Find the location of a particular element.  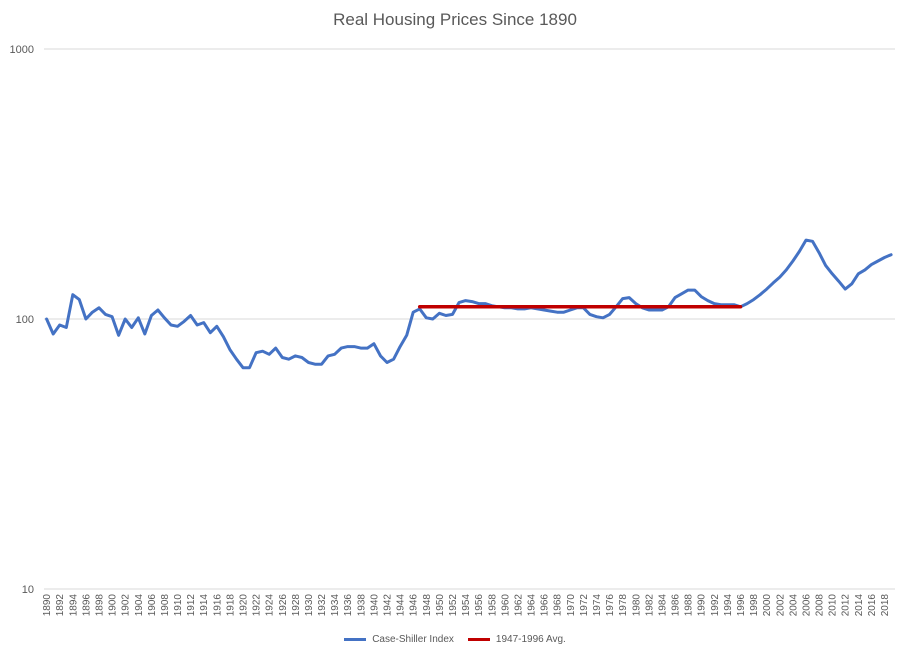

x-tick-label: 1892 is located at coordinates (60, 605).